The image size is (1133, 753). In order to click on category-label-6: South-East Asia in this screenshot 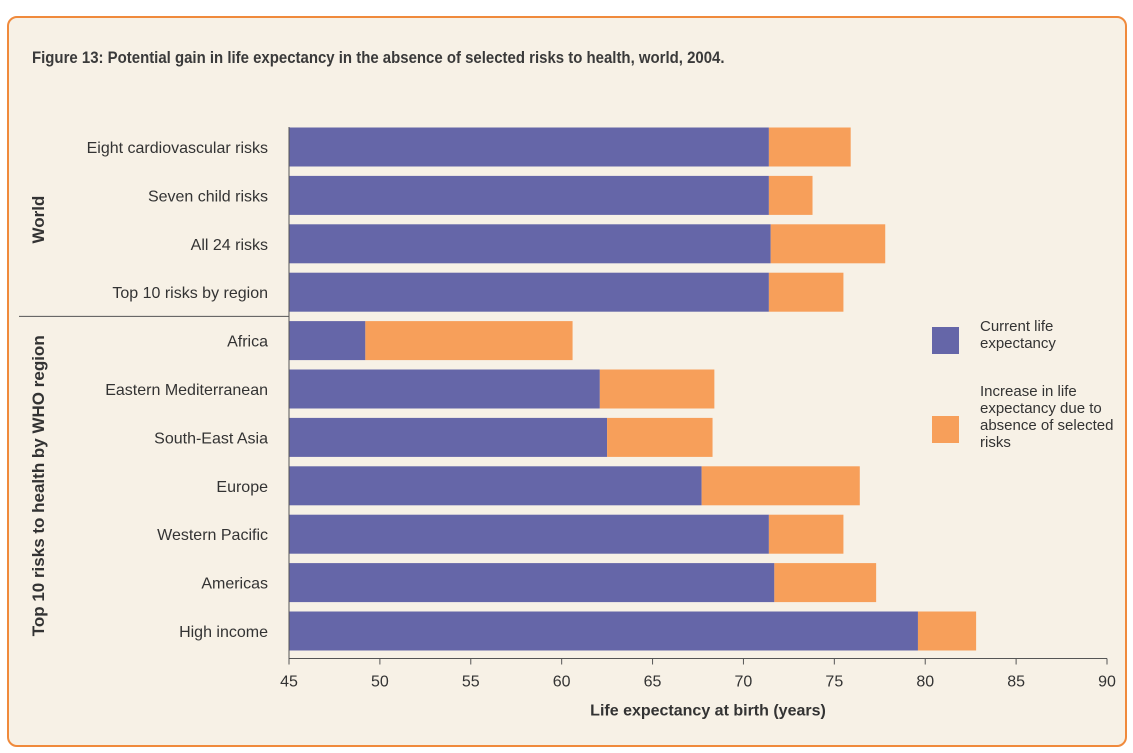, I will do `click(211, 438)`.